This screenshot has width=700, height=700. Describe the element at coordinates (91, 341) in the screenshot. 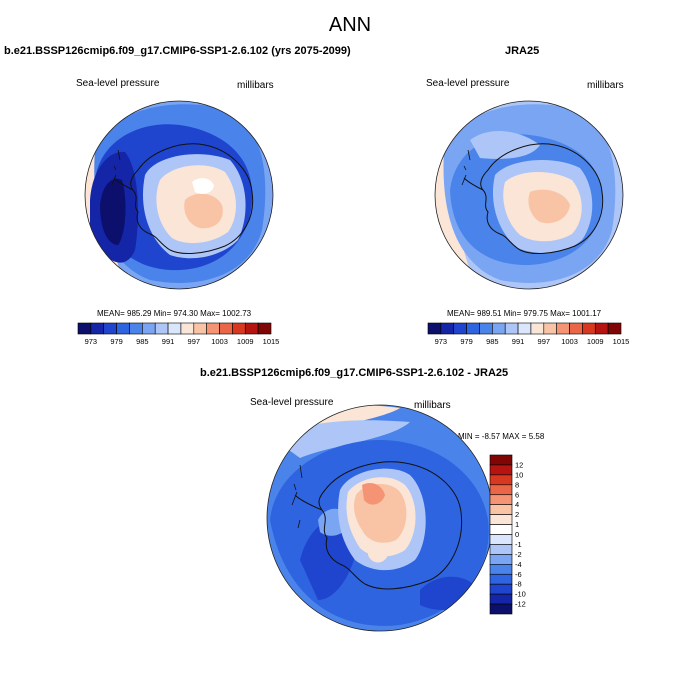

I see `panel1-colorbar-tick-label: 973` at that location.